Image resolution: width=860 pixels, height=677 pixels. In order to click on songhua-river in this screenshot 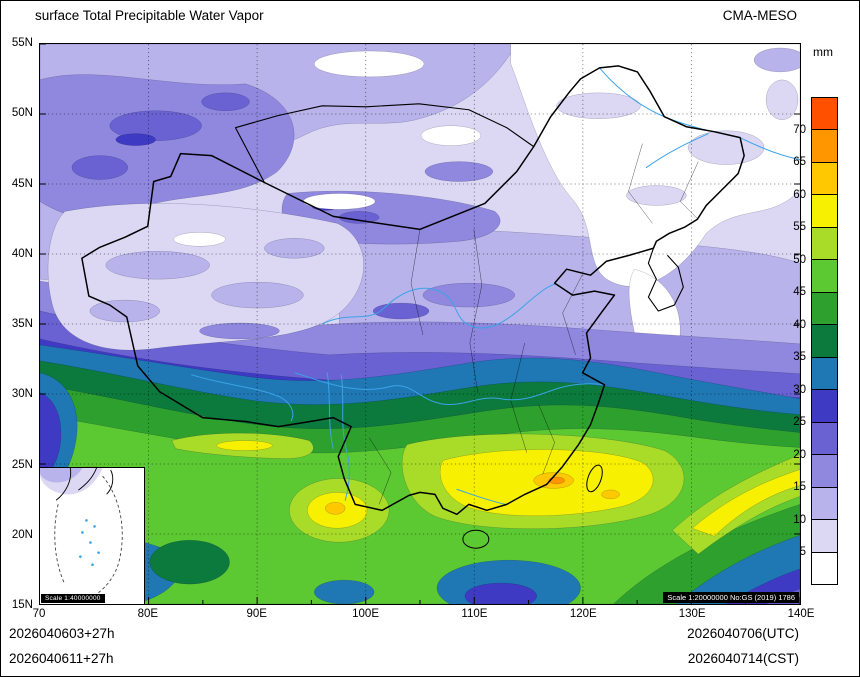, I will do `click(677, 151)`.